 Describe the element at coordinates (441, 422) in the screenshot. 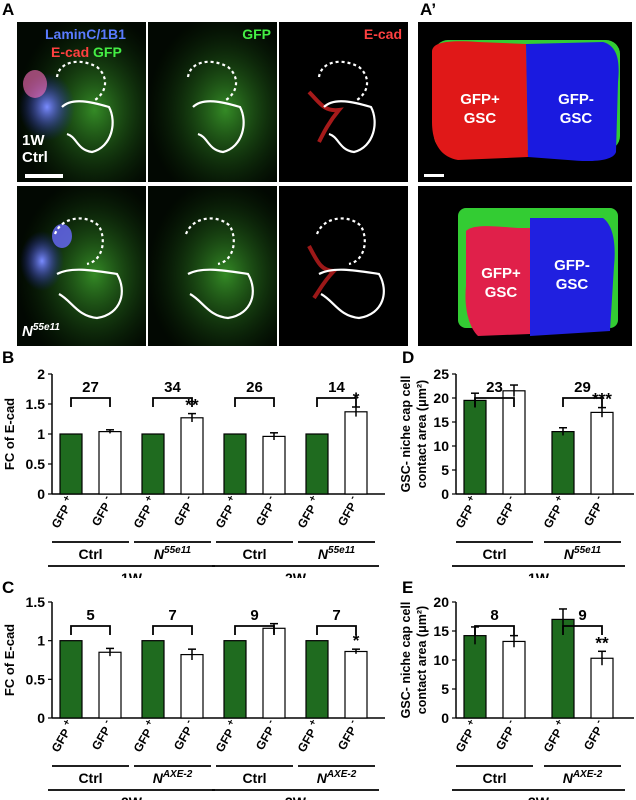

I see `y-tick-label-d: 15` at that location.